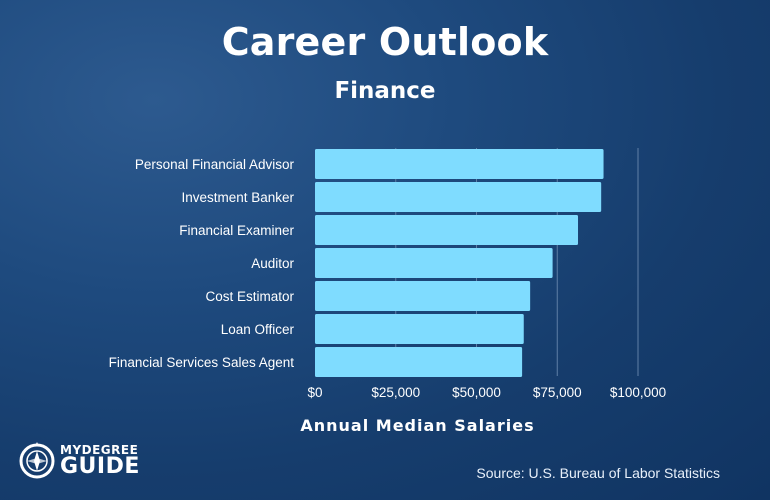 This screenshot has width=770, height=500. What do you see at coordinates (314, 392) in the screenshot?
I see `x-tick-label: $0` at bounding box center [314, 392].